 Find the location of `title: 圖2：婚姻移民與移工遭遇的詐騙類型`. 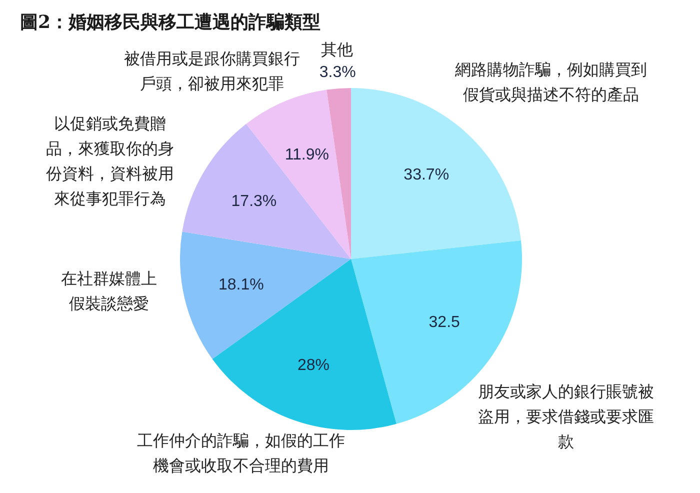

title: 圖2：婚姻移民與移工遭遇的詐騙類型 is located at coordinates (170, 22).